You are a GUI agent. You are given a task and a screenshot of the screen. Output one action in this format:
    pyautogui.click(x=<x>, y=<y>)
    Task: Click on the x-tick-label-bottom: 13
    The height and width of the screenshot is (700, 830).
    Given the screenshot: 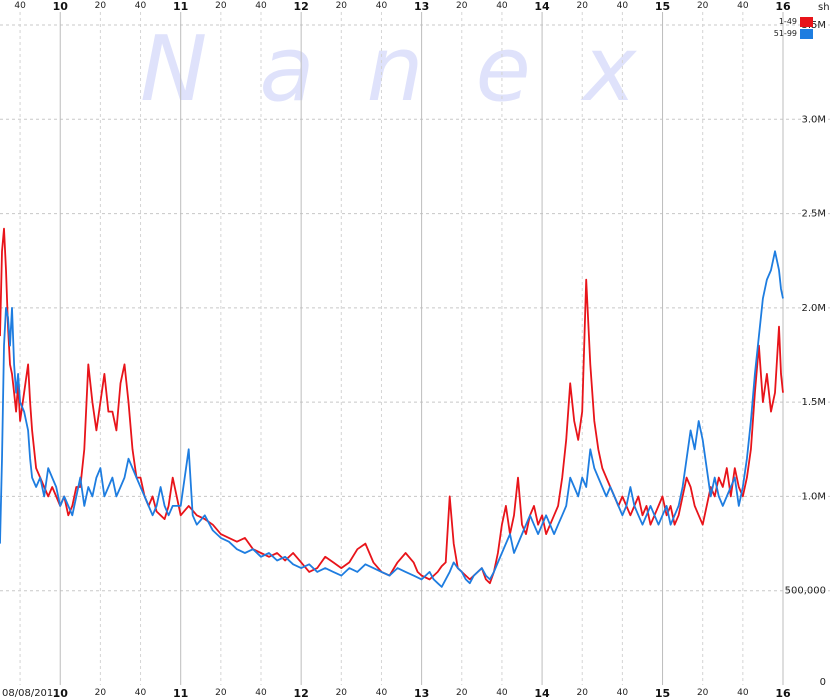 What is the action you would take?
    pyautogui.click(x=421, y=693)
    